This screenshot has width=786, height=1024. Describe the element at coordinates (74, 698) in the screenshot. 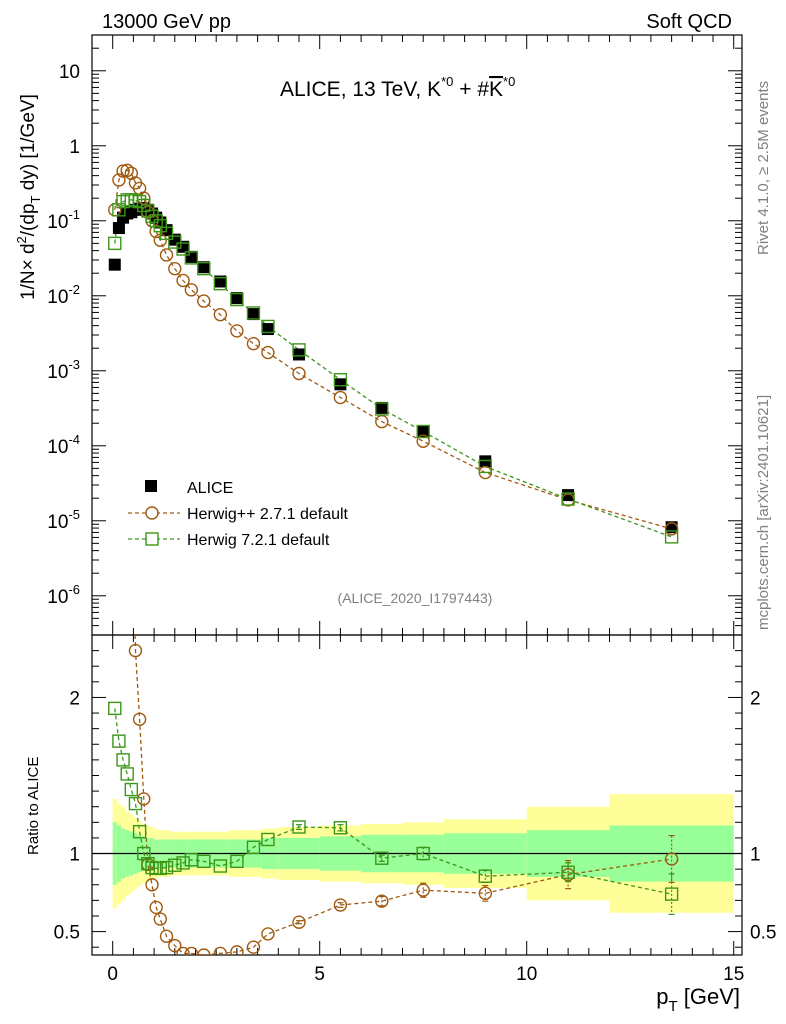

I see `ratio-y-tick-label: 2` at that location.